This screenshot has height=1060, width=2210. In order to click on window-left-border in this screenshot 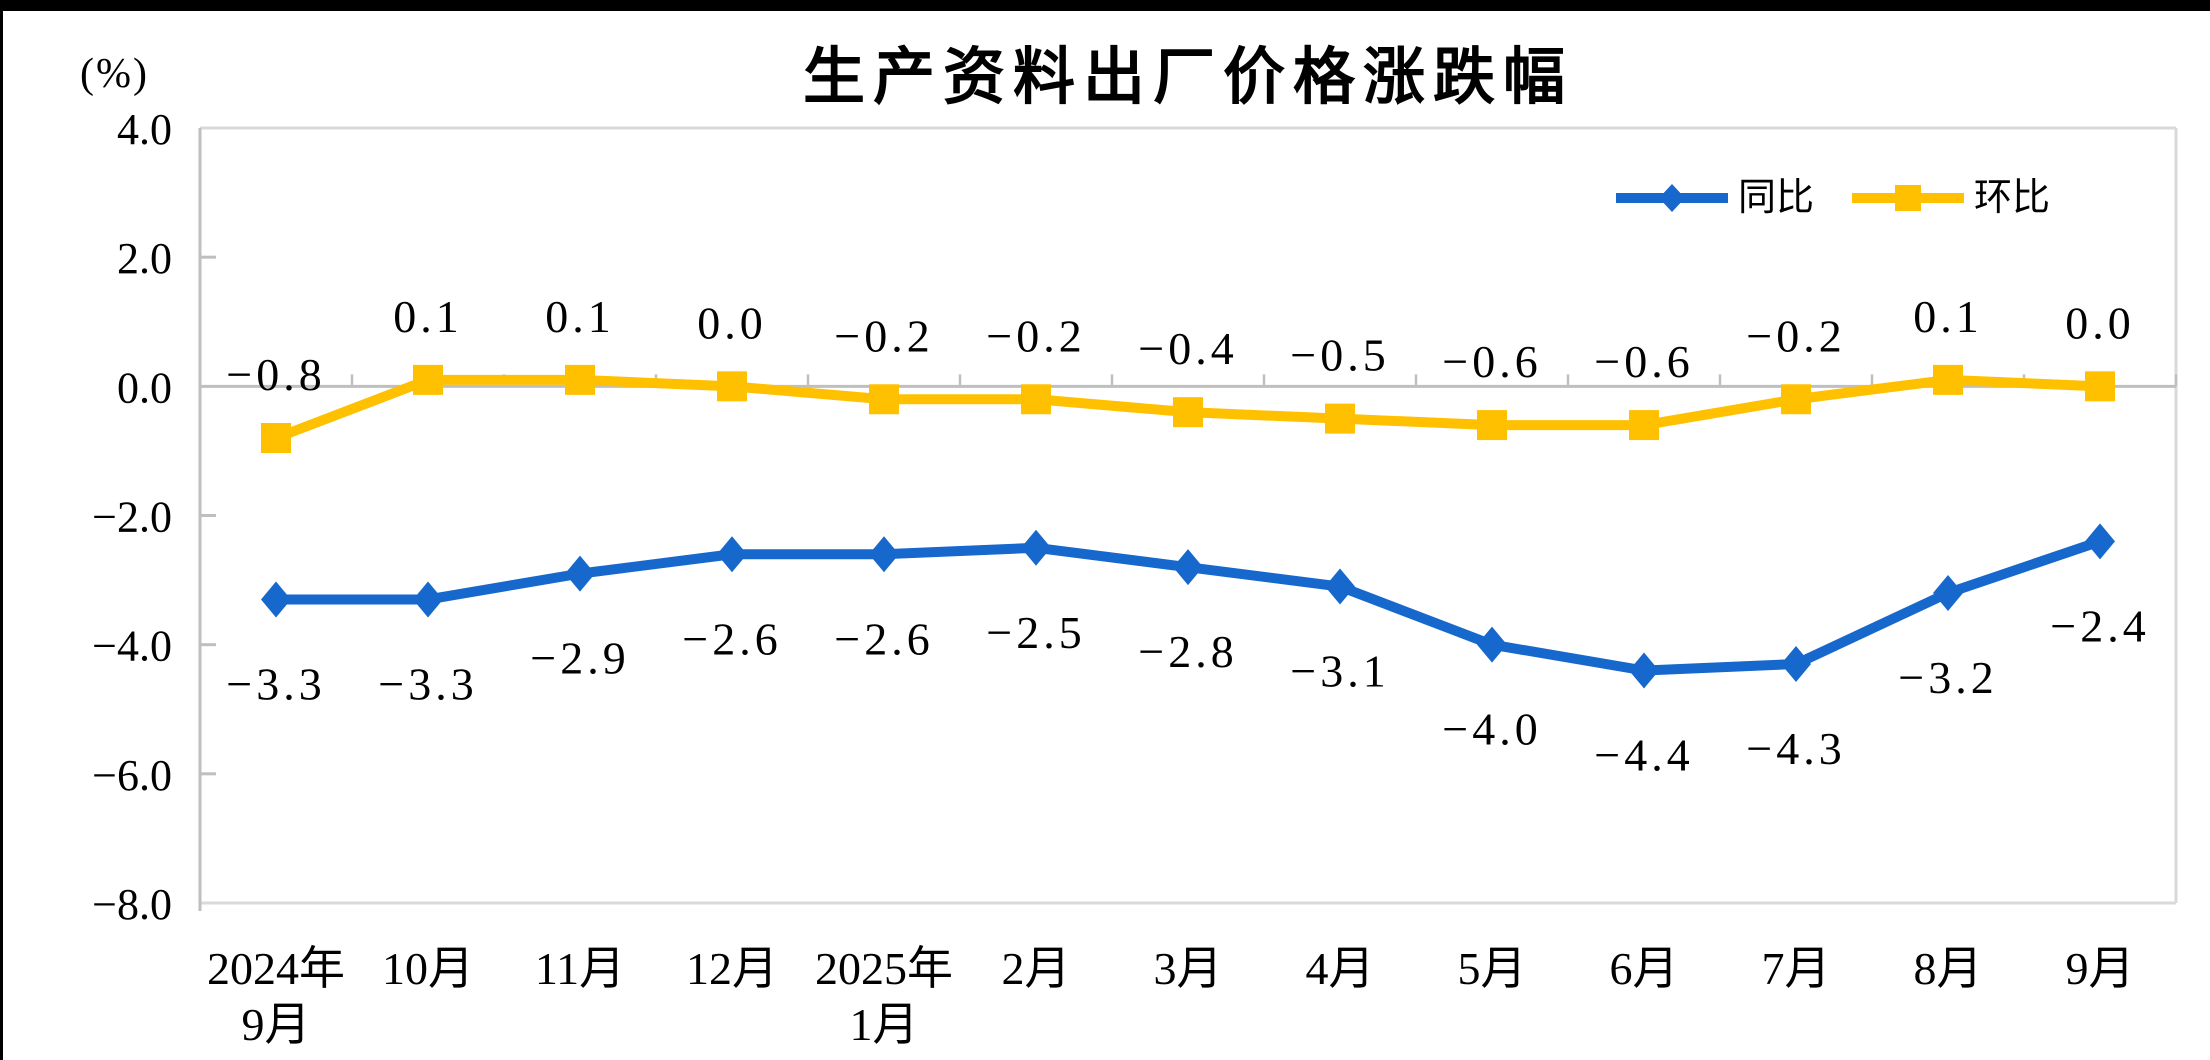, I will do `click(1, 530)`.